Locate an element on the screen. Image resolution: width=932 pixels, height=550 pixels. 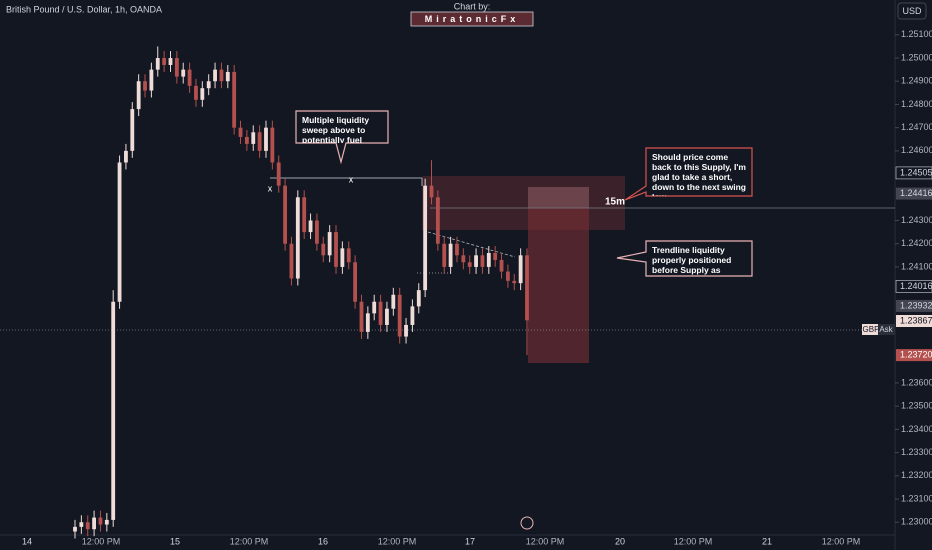
price-label: 1.23867 is located at coordinates (916, 320).